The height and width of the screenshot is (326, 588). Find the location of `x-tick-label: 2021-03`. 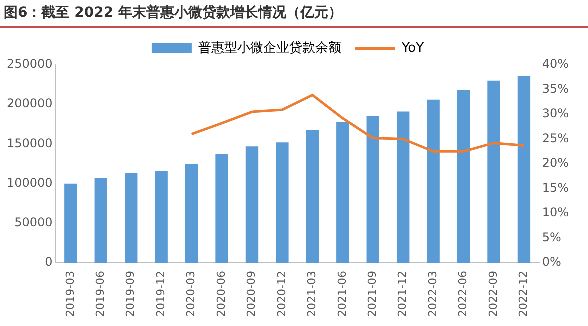

x-tick-label: 2021-03 is located at coordinates (312, 294).